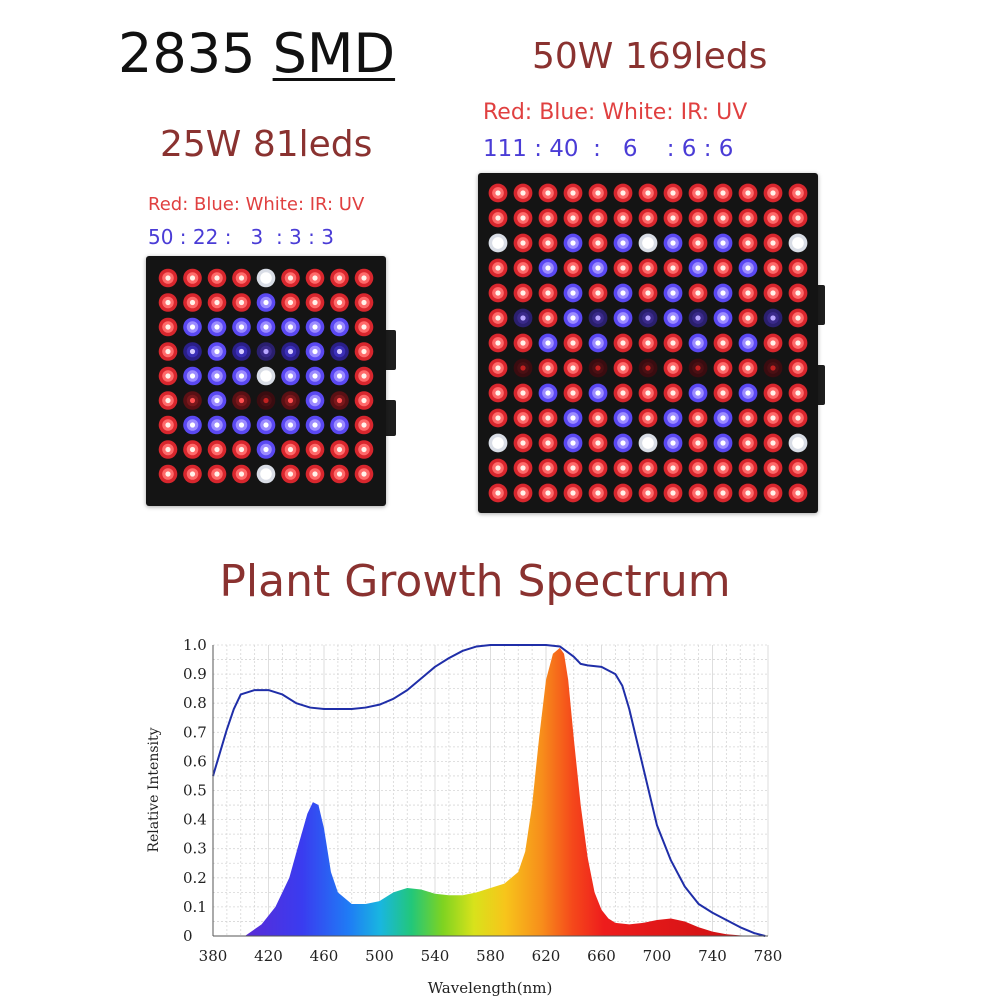 This screenshot has width=1000, height=1000. I want to click on spectrum-title: Plant Growth Spectrum, so click(475, 581).